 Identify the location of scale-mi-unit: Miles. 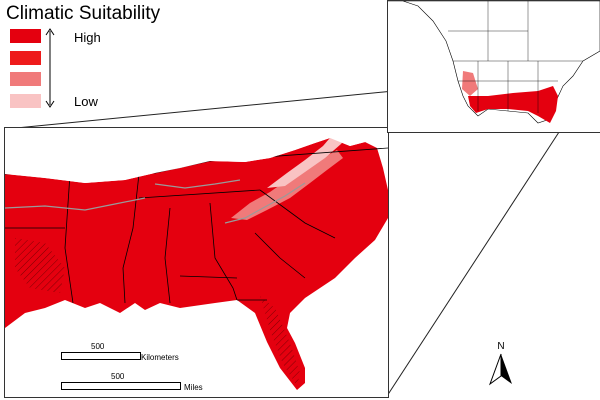
(193, 387).